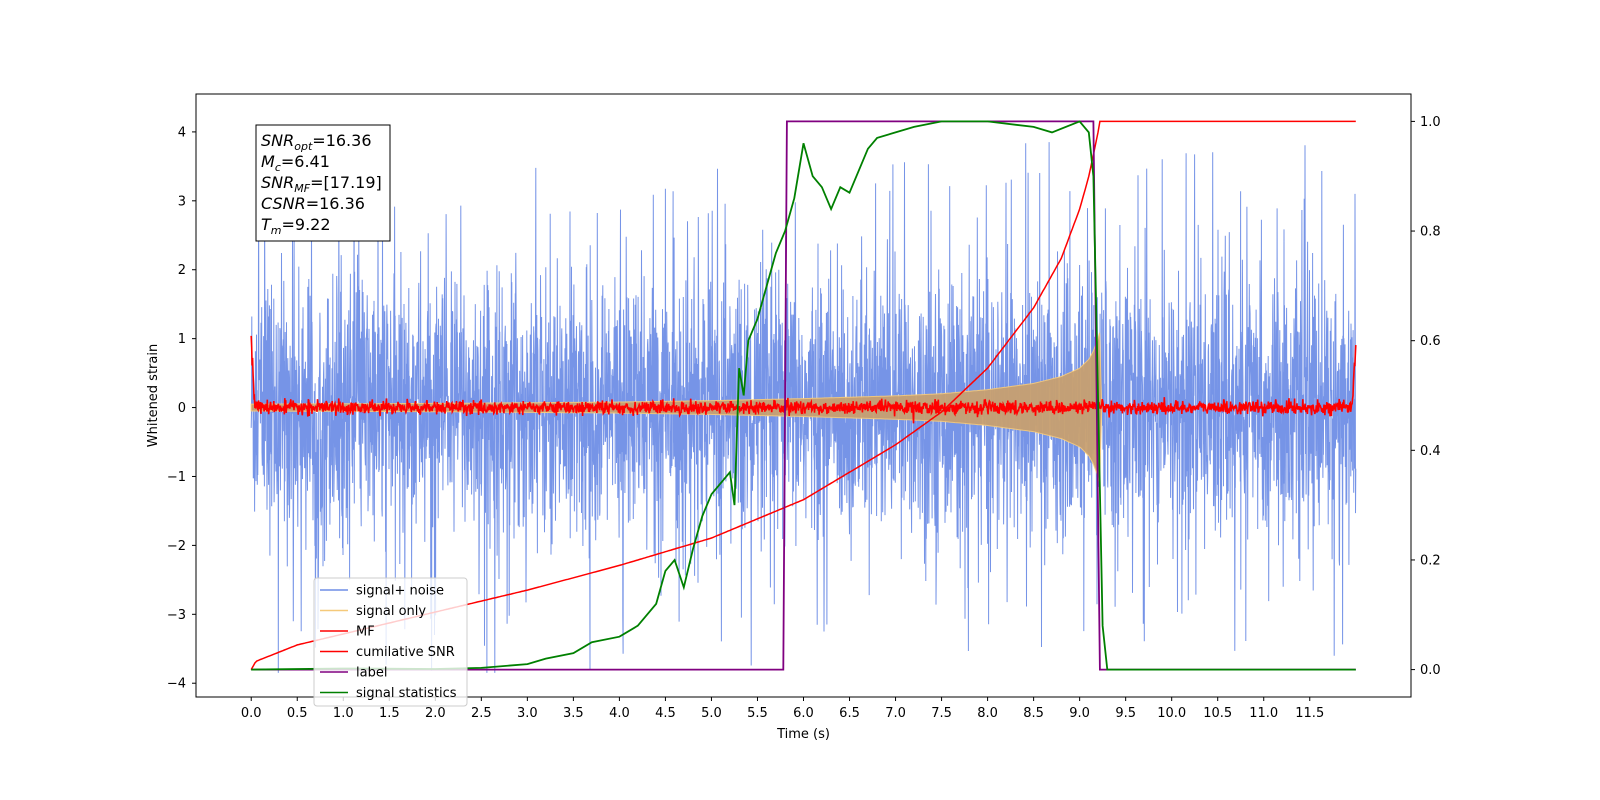 The image size is (1600, 800). What do you see at coordinates (389, 713) in the screenshot?
I see `x-tick-label: 1.5` at bounding box center [389, 713].